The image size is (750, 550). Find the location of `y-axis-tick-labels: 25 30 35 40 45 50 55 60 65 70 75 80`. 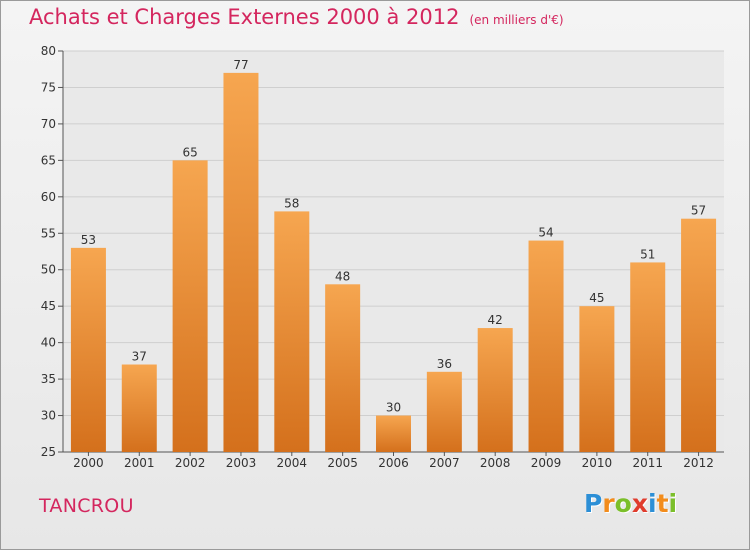

y-axis-tick-labels: 25 30 35 40 45 50 55 60 65 70 75 80 is located at coordinates (48, 251).